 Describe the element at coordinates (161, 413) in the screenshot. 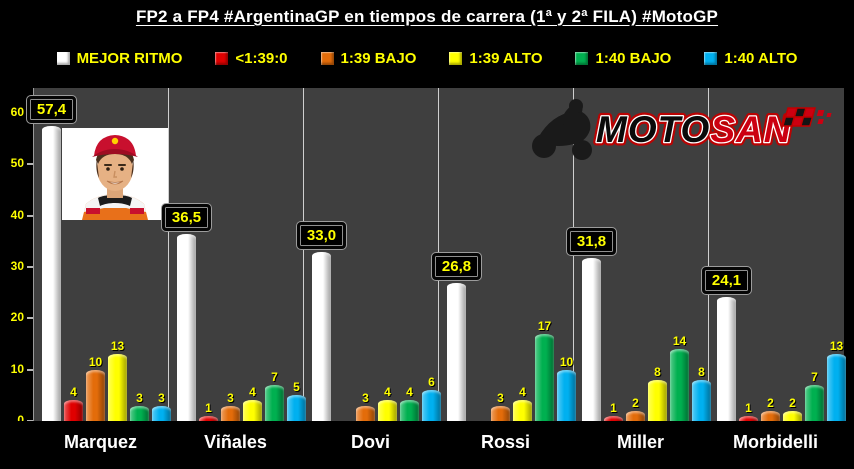

I see `bar-1-40-alto` at that location.